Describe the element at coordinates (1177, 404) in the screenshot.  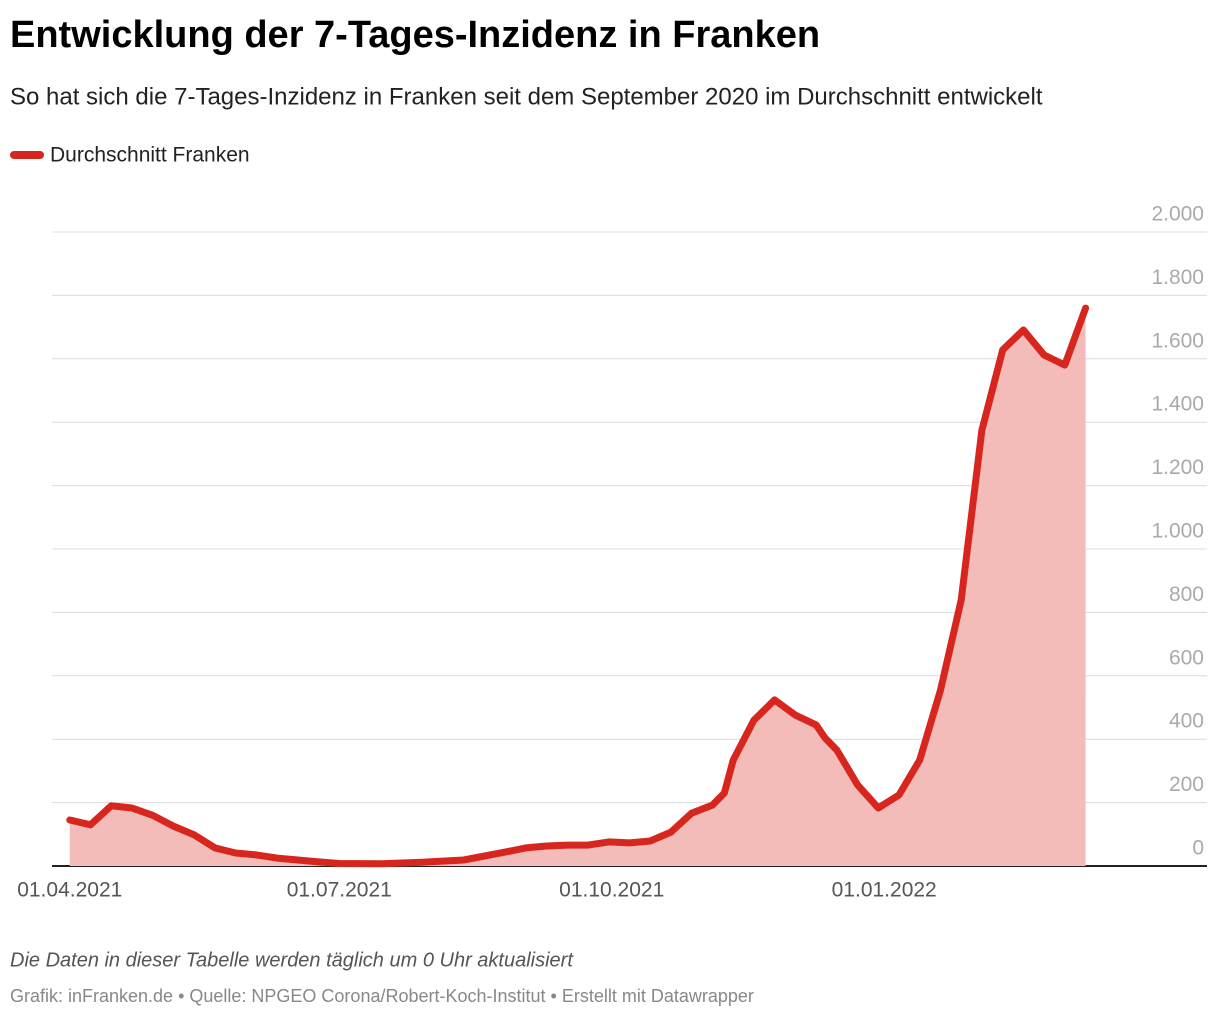
I see `y-tick-label: 1.400` at that location.